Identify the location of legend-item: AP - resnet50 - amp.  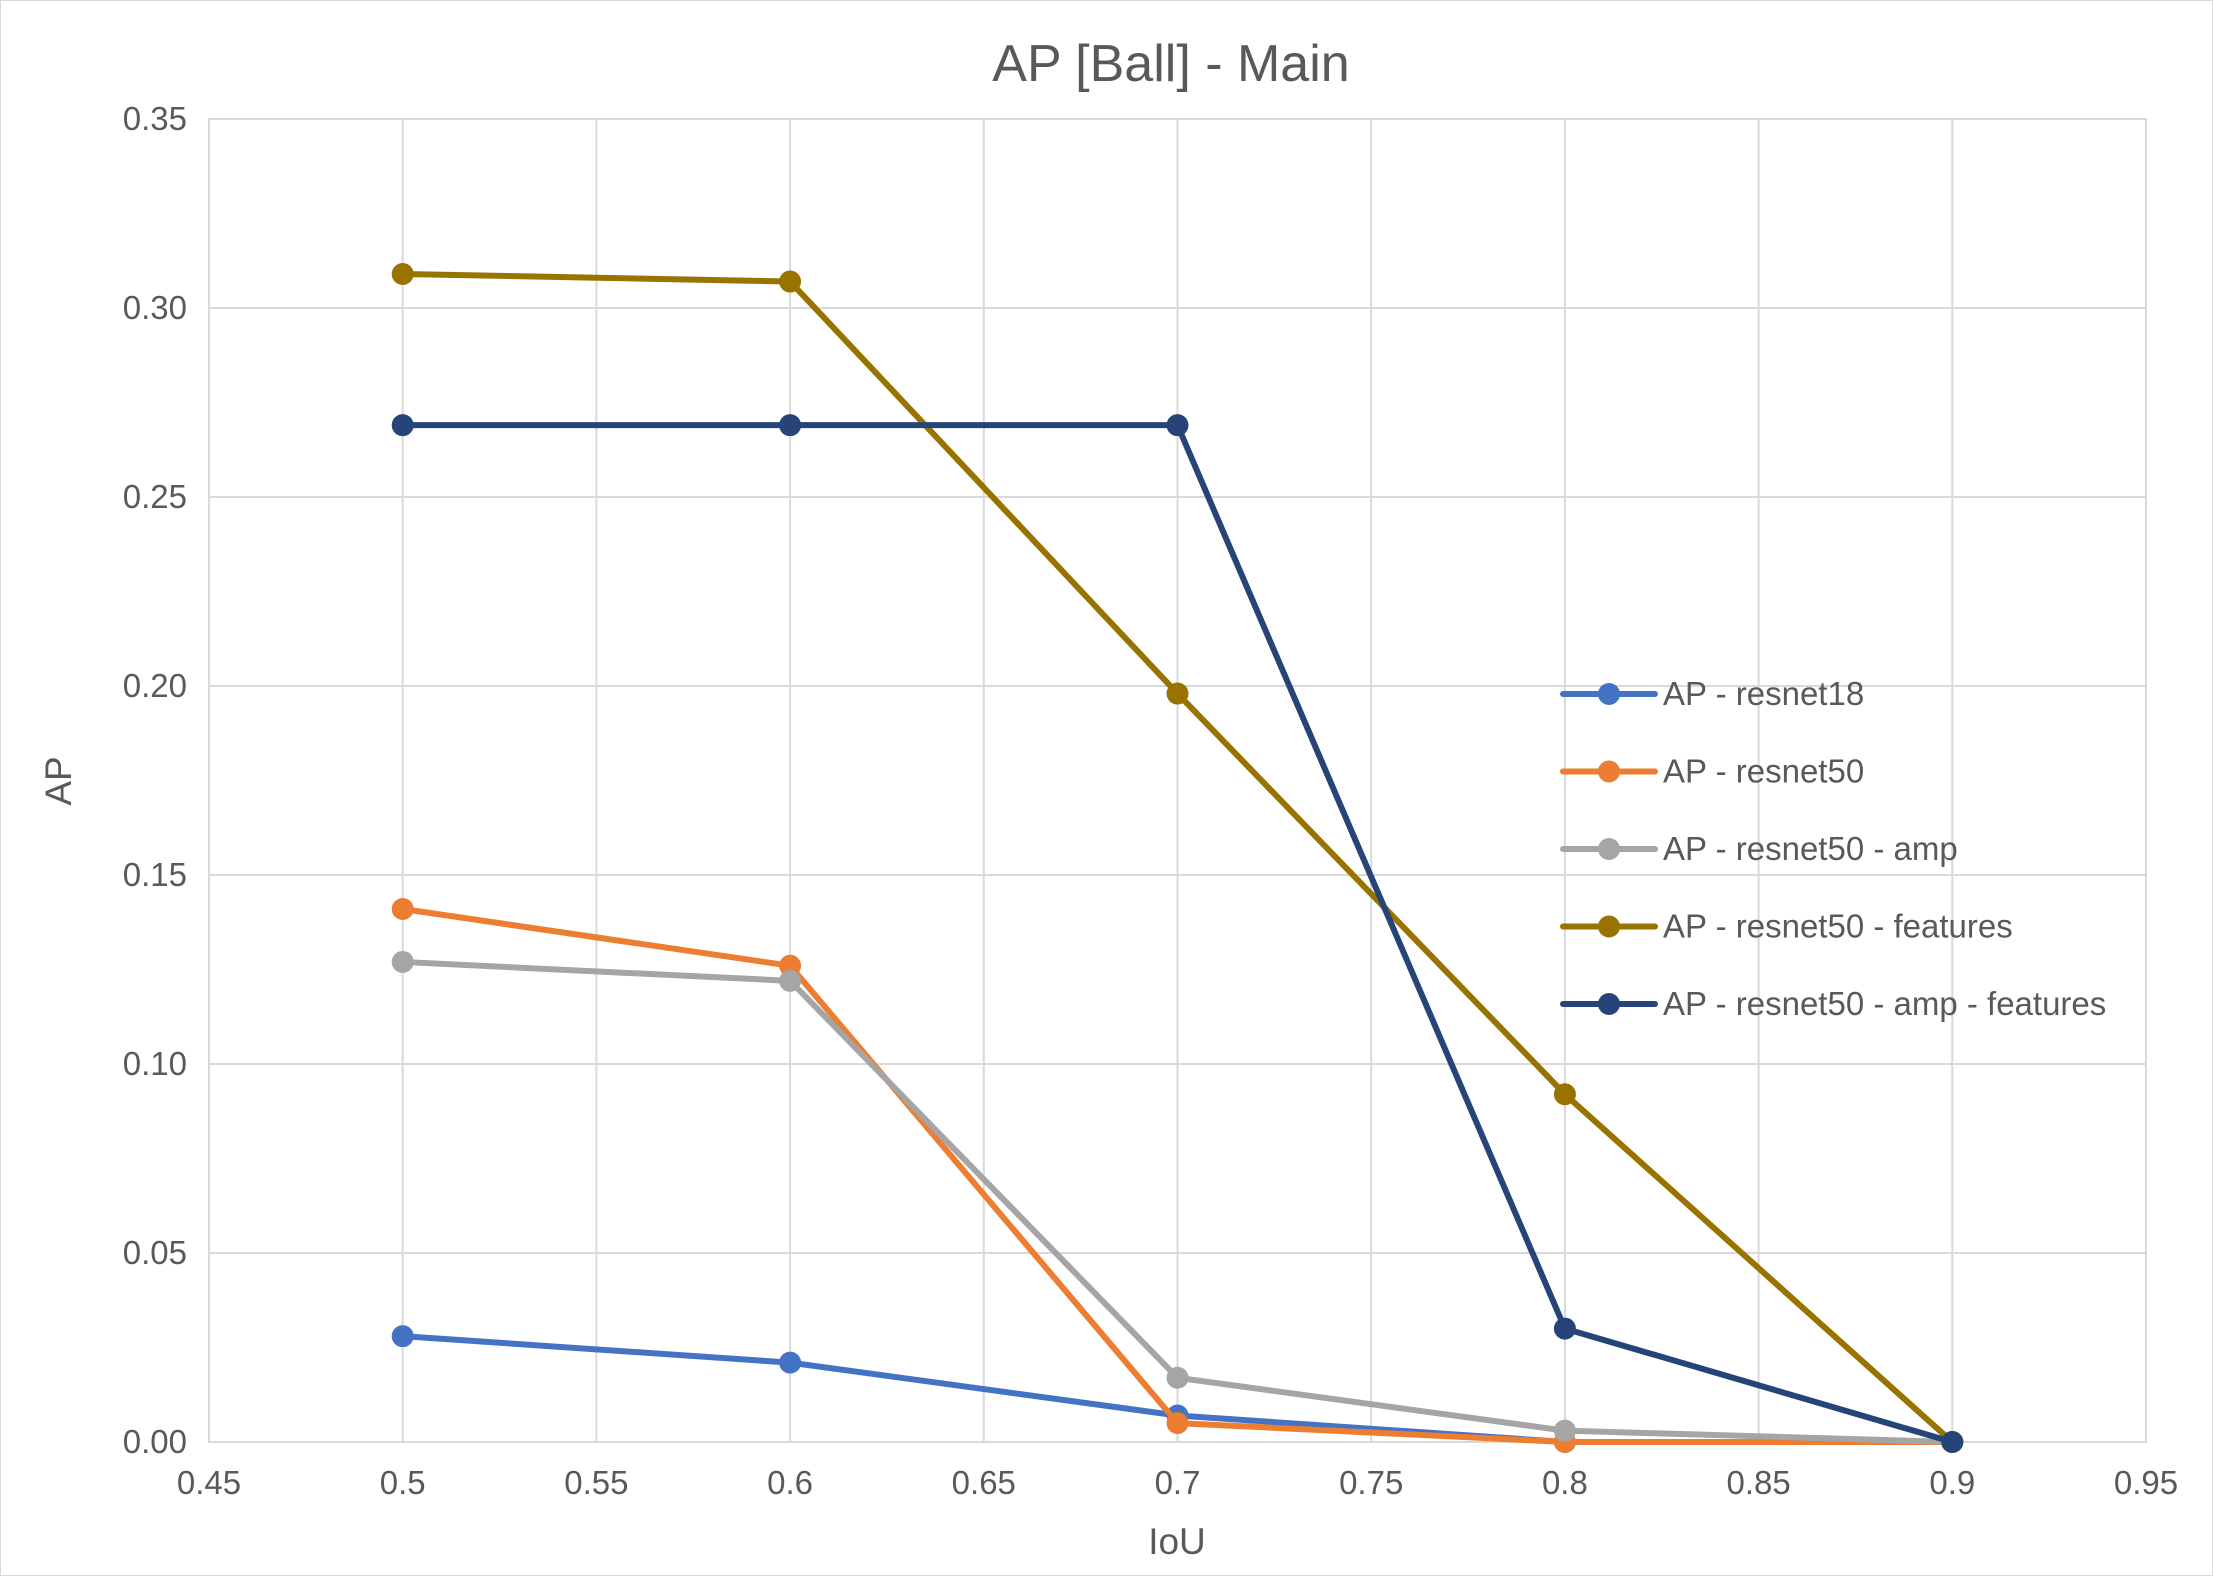
(1759, 848).